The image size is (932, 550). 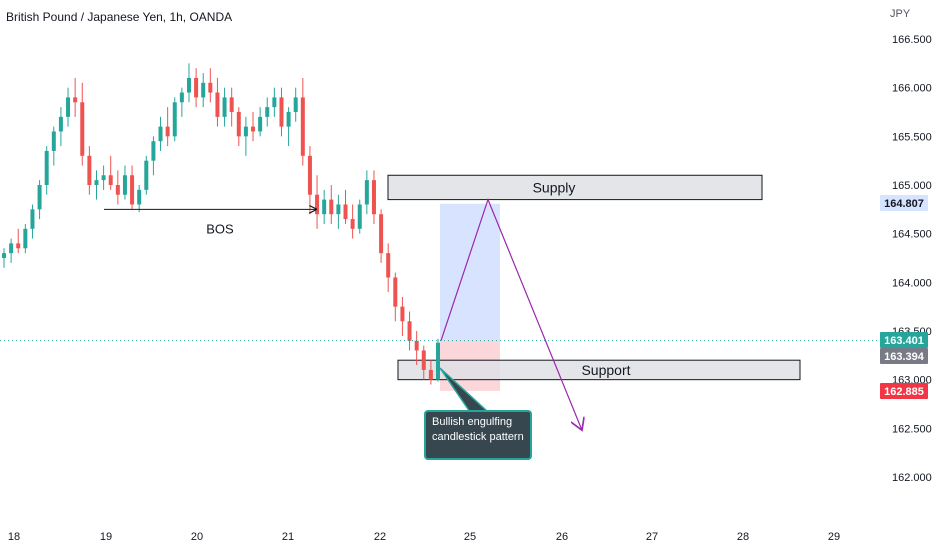 I want to click on y-tick-label: 166.000, so click(x=912, y=89).